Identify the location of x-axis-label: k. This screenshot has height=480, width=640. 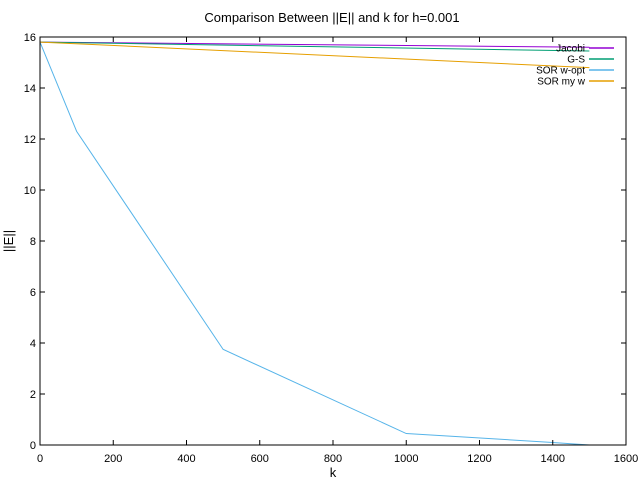
(333, 472).